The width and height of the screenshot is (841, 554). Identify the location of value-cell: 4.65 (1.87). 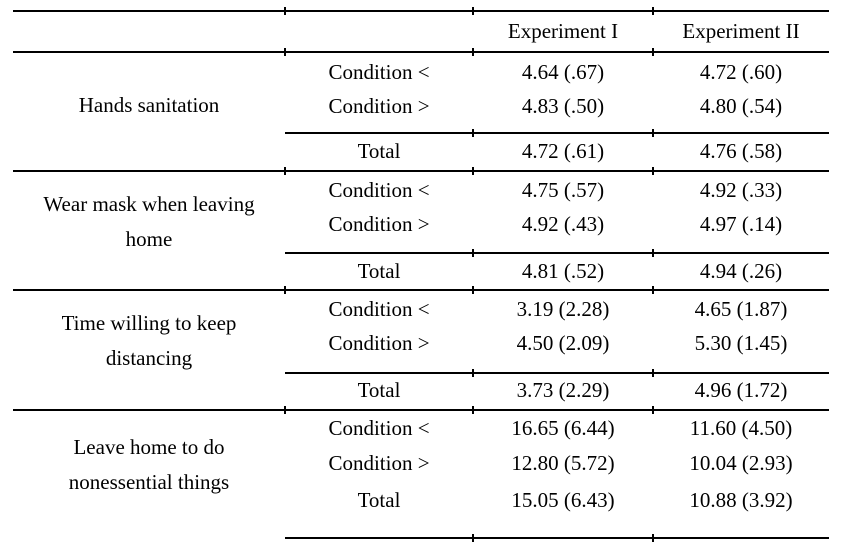
(741, 309).